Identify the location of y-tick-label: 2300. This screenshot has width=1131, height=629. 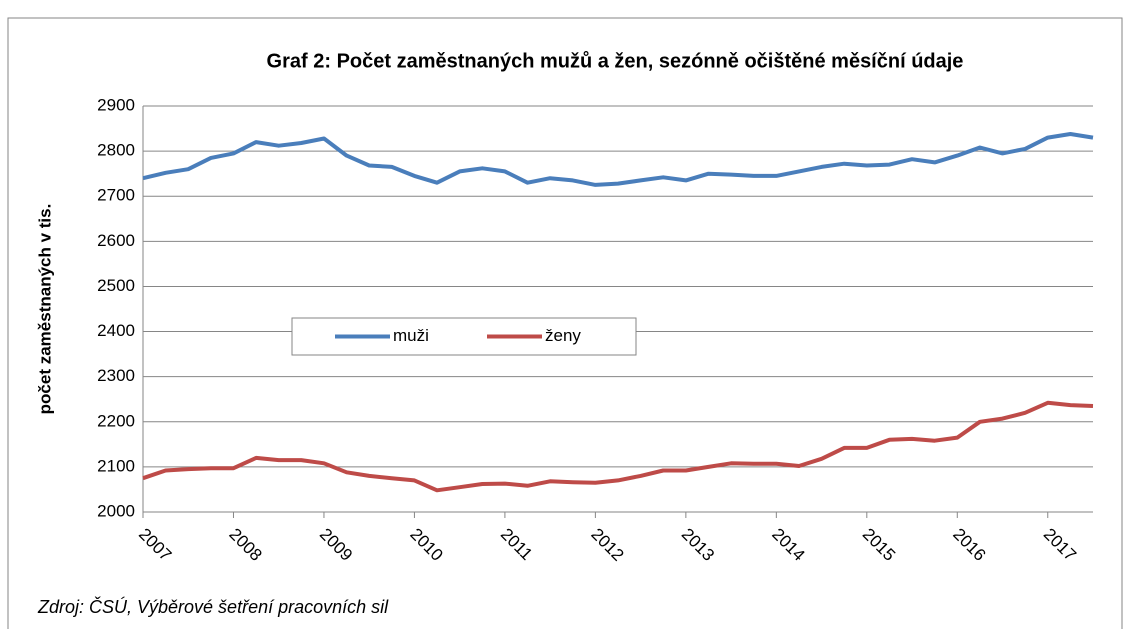
(116, 375).